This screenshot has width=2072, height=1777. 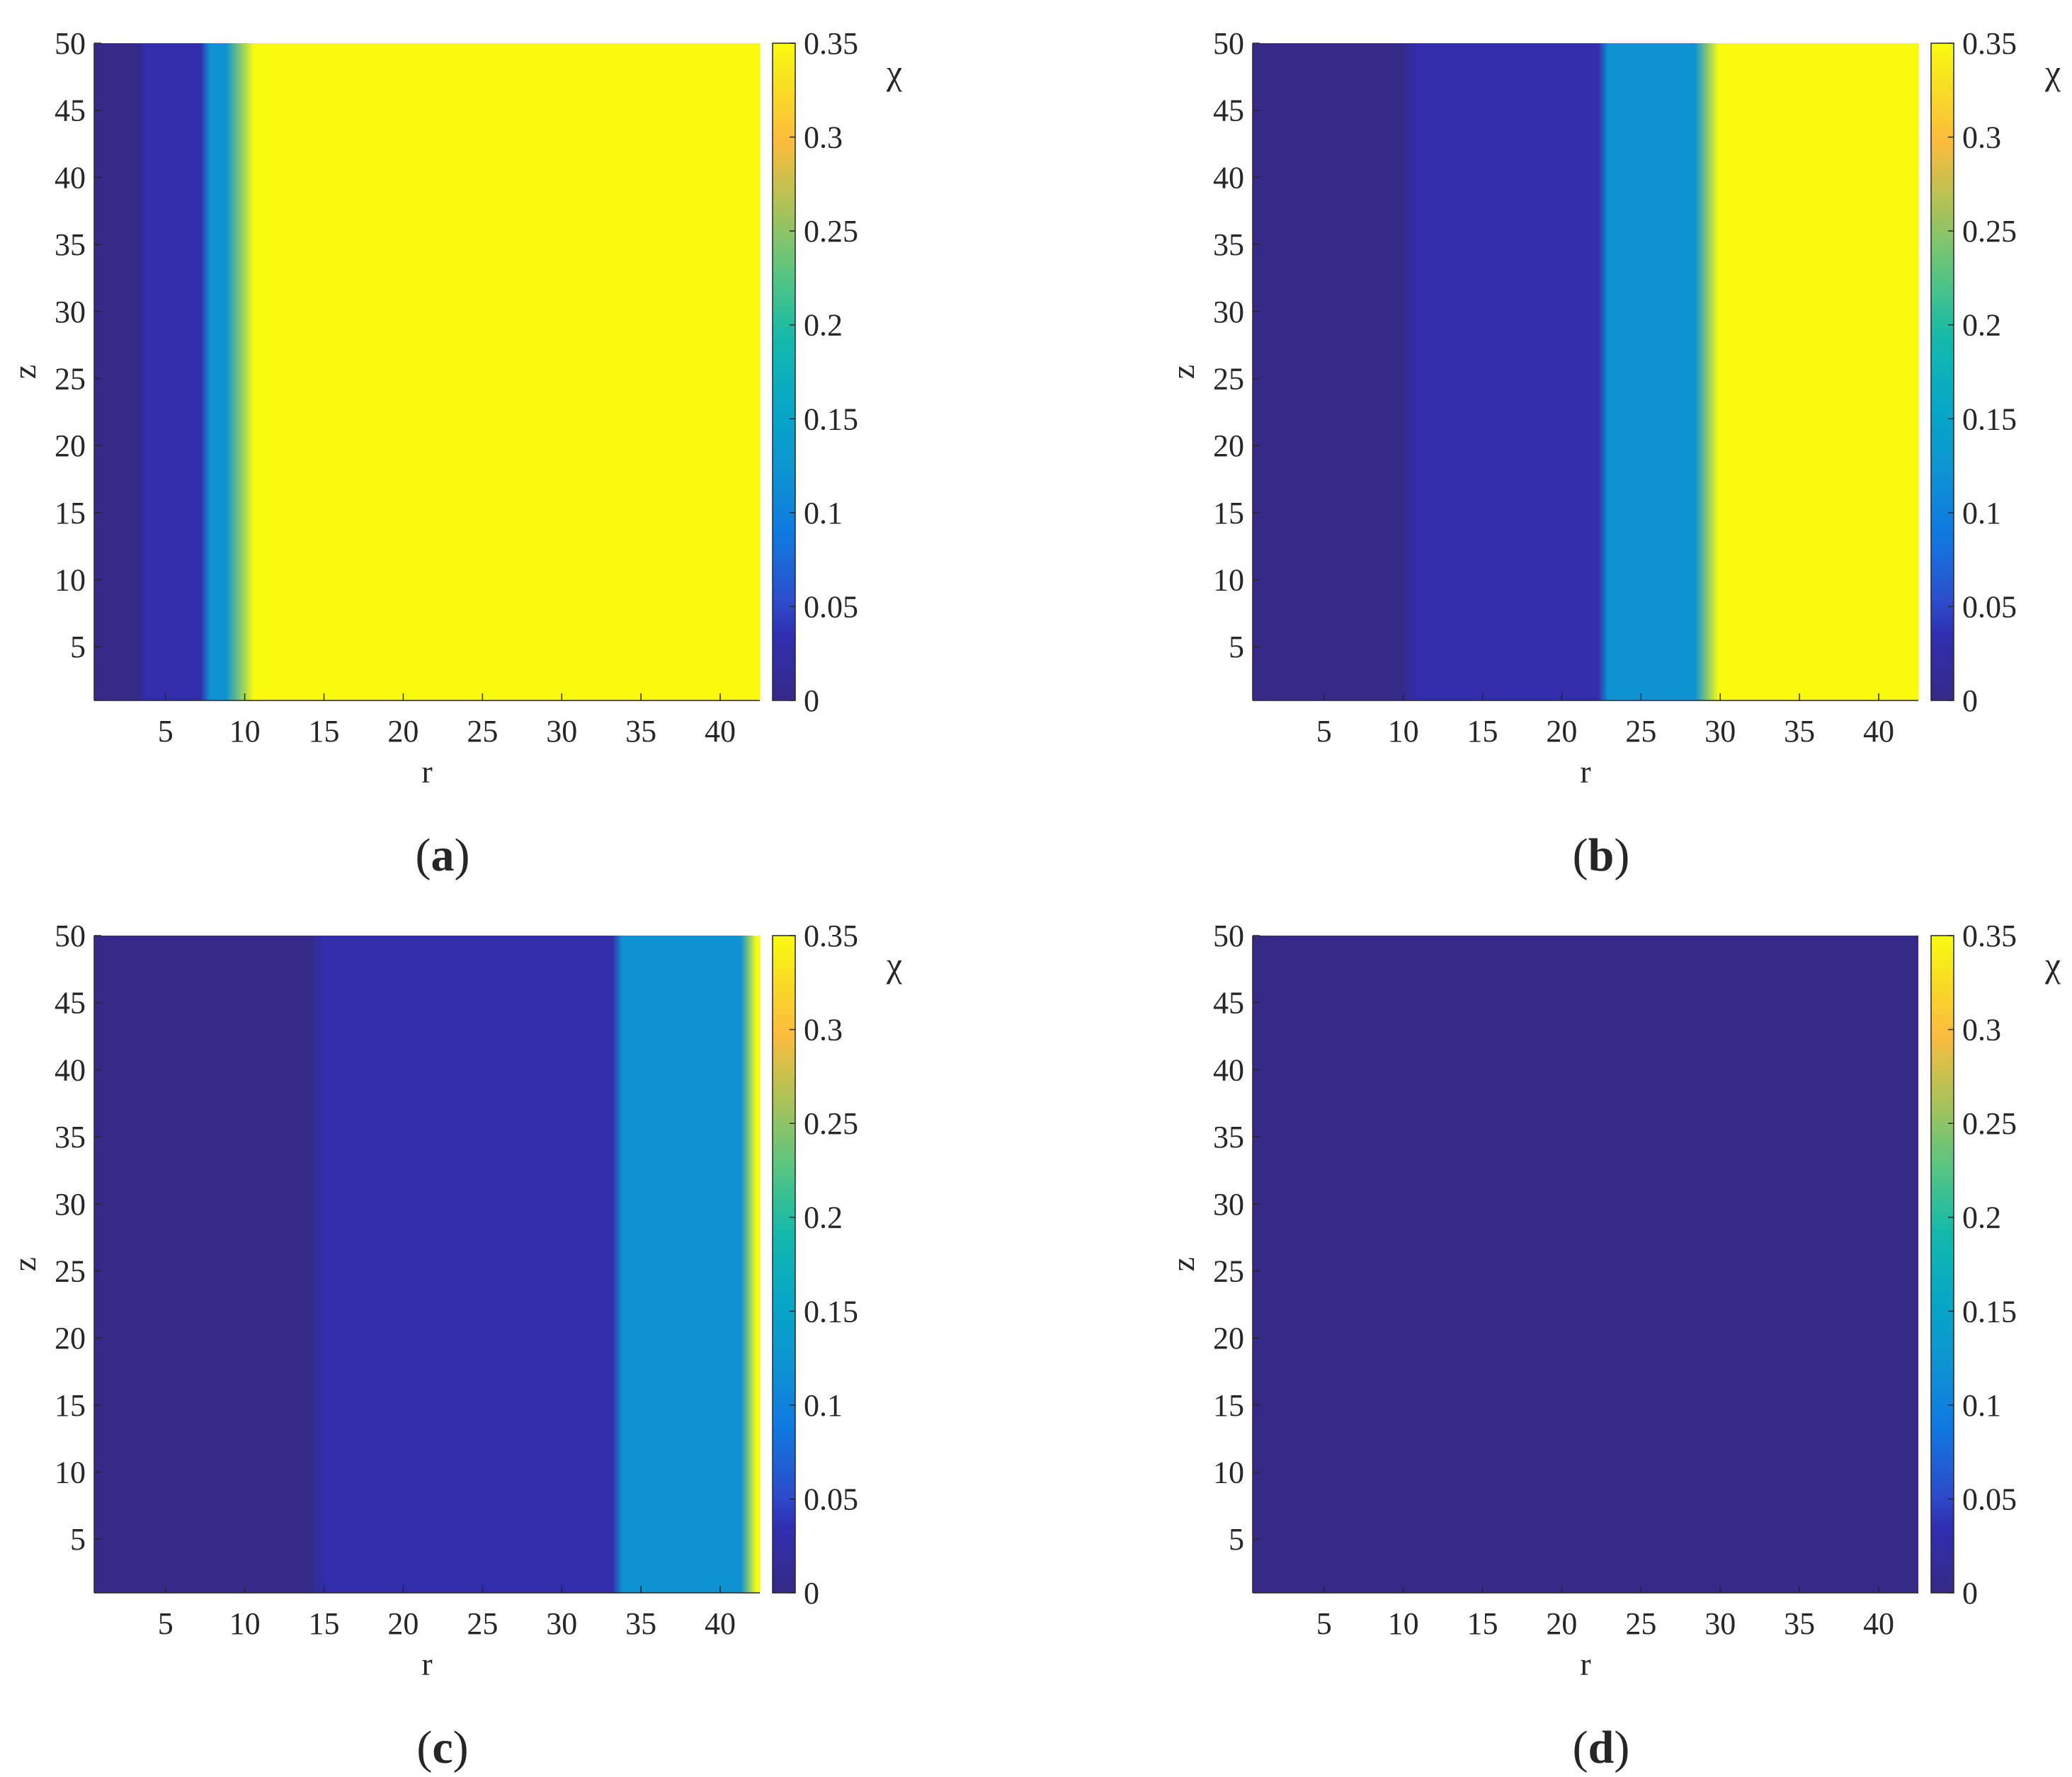 I want to click on panel-label: (a), so click(x=443, y=855).